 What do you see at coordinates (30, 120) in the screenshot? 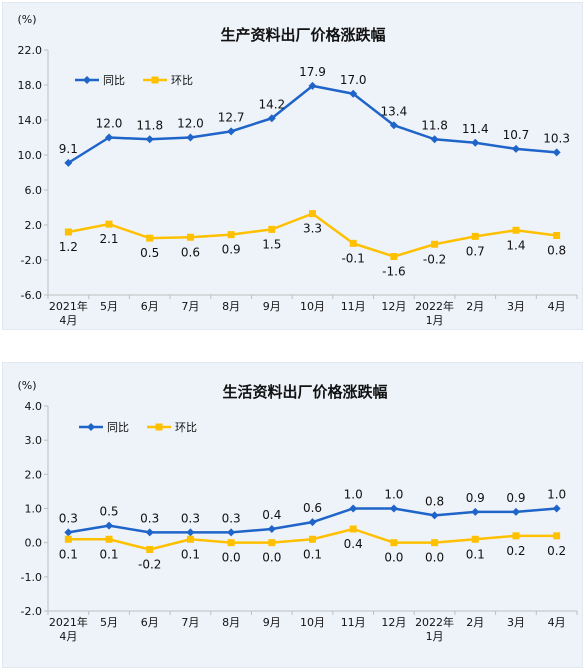
I see `y-tick-label: 14.0` at bounding box center [30, 120].